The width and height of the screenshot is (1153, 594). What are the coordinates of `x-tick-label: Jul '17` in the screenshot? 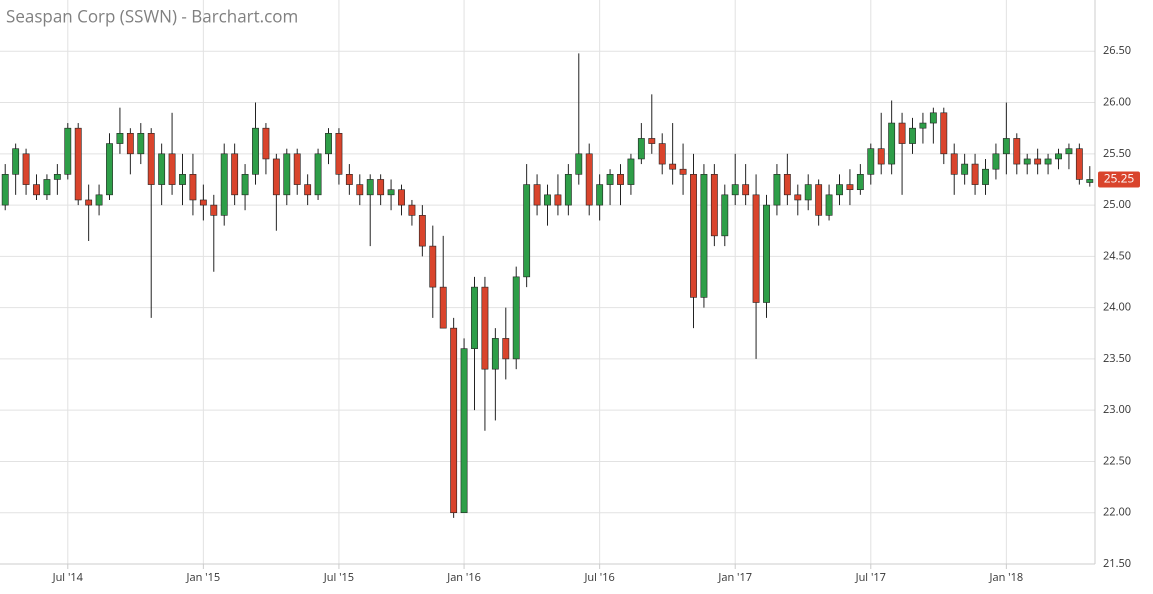 It's located at (870, 577).